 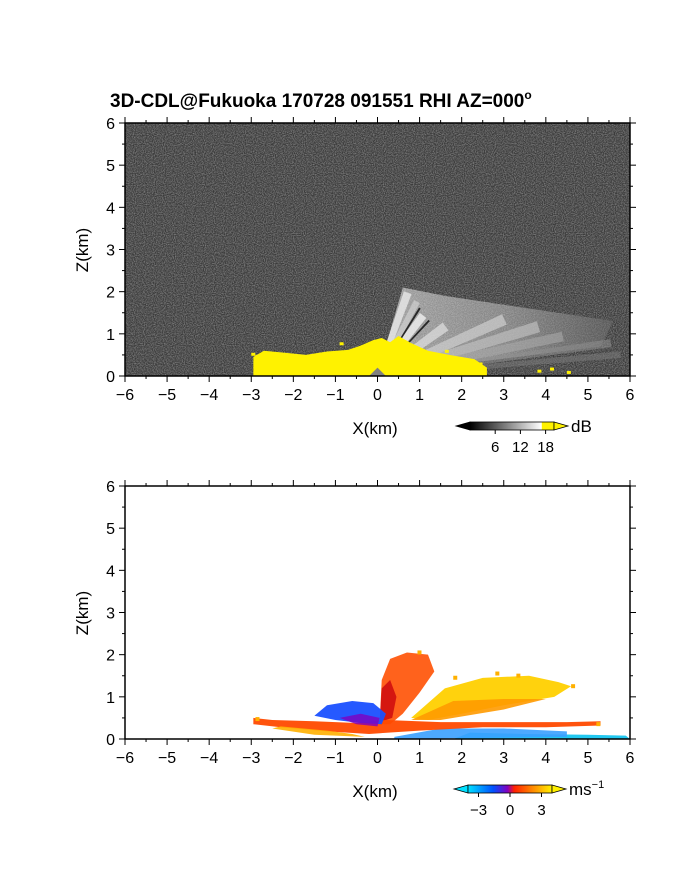 What do you see at coordinates (630, 395) in the screenshot?
I see `intensity-x-tick-label: 6` at bounding box center [630, 395].